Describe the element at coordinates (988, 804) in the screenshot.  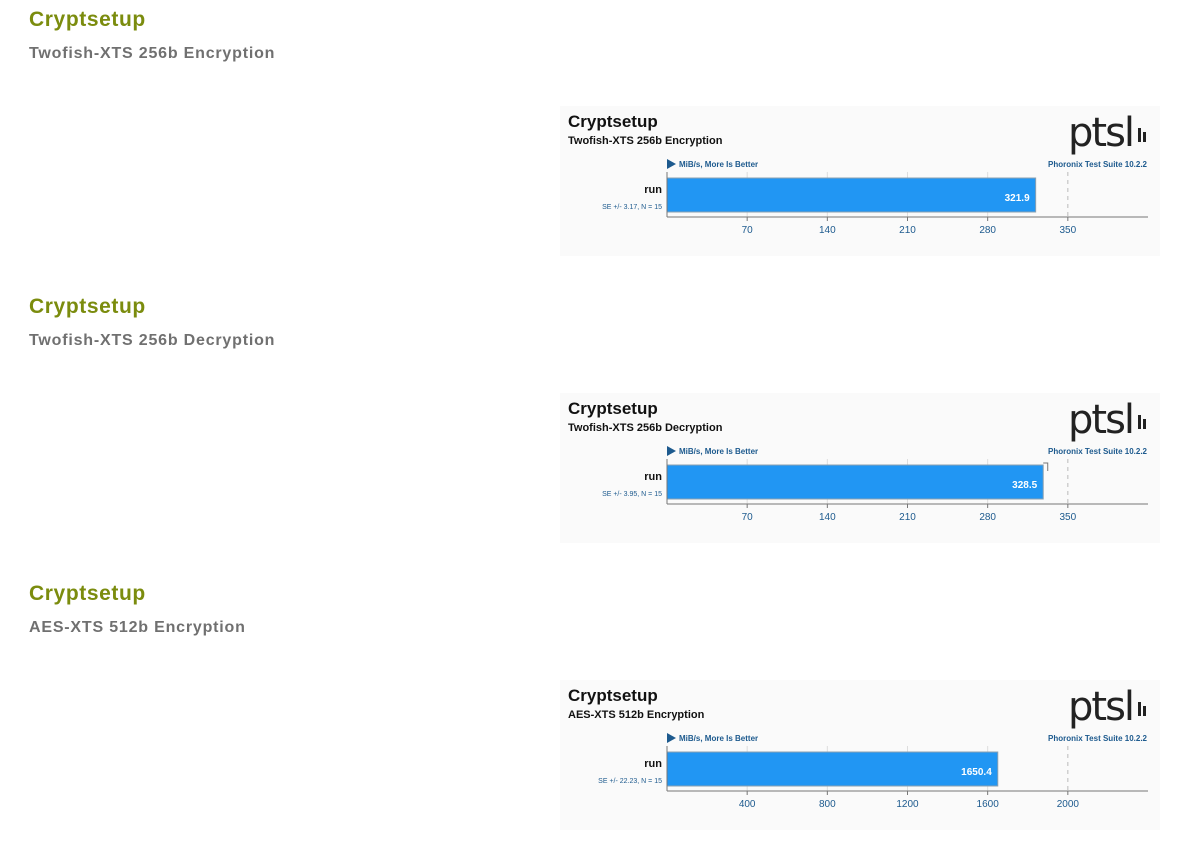
I see `x-tick-label: 1600` at that location.